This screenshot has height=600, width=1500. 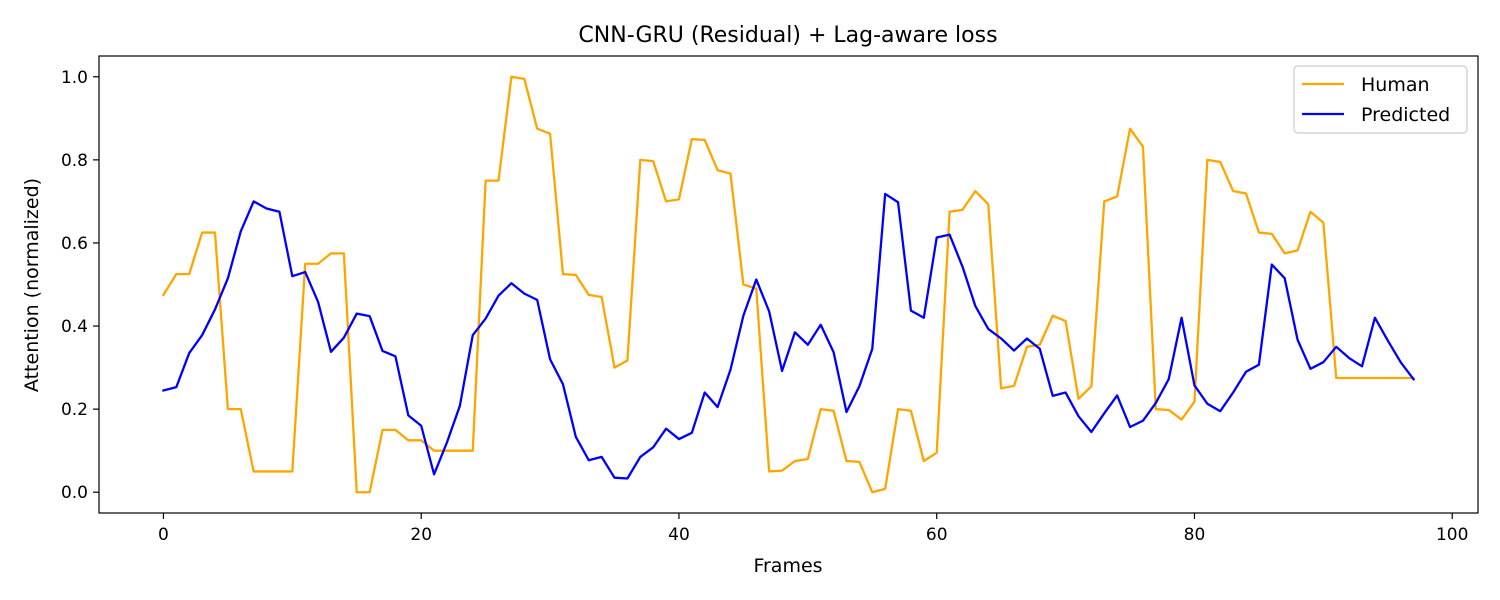 What do you see at coordinates (787, 35) in the screenshot?
I see `chart-title: CNN-GRU (Residual) + Lag-aware loss` at bounding box center [787, 35].